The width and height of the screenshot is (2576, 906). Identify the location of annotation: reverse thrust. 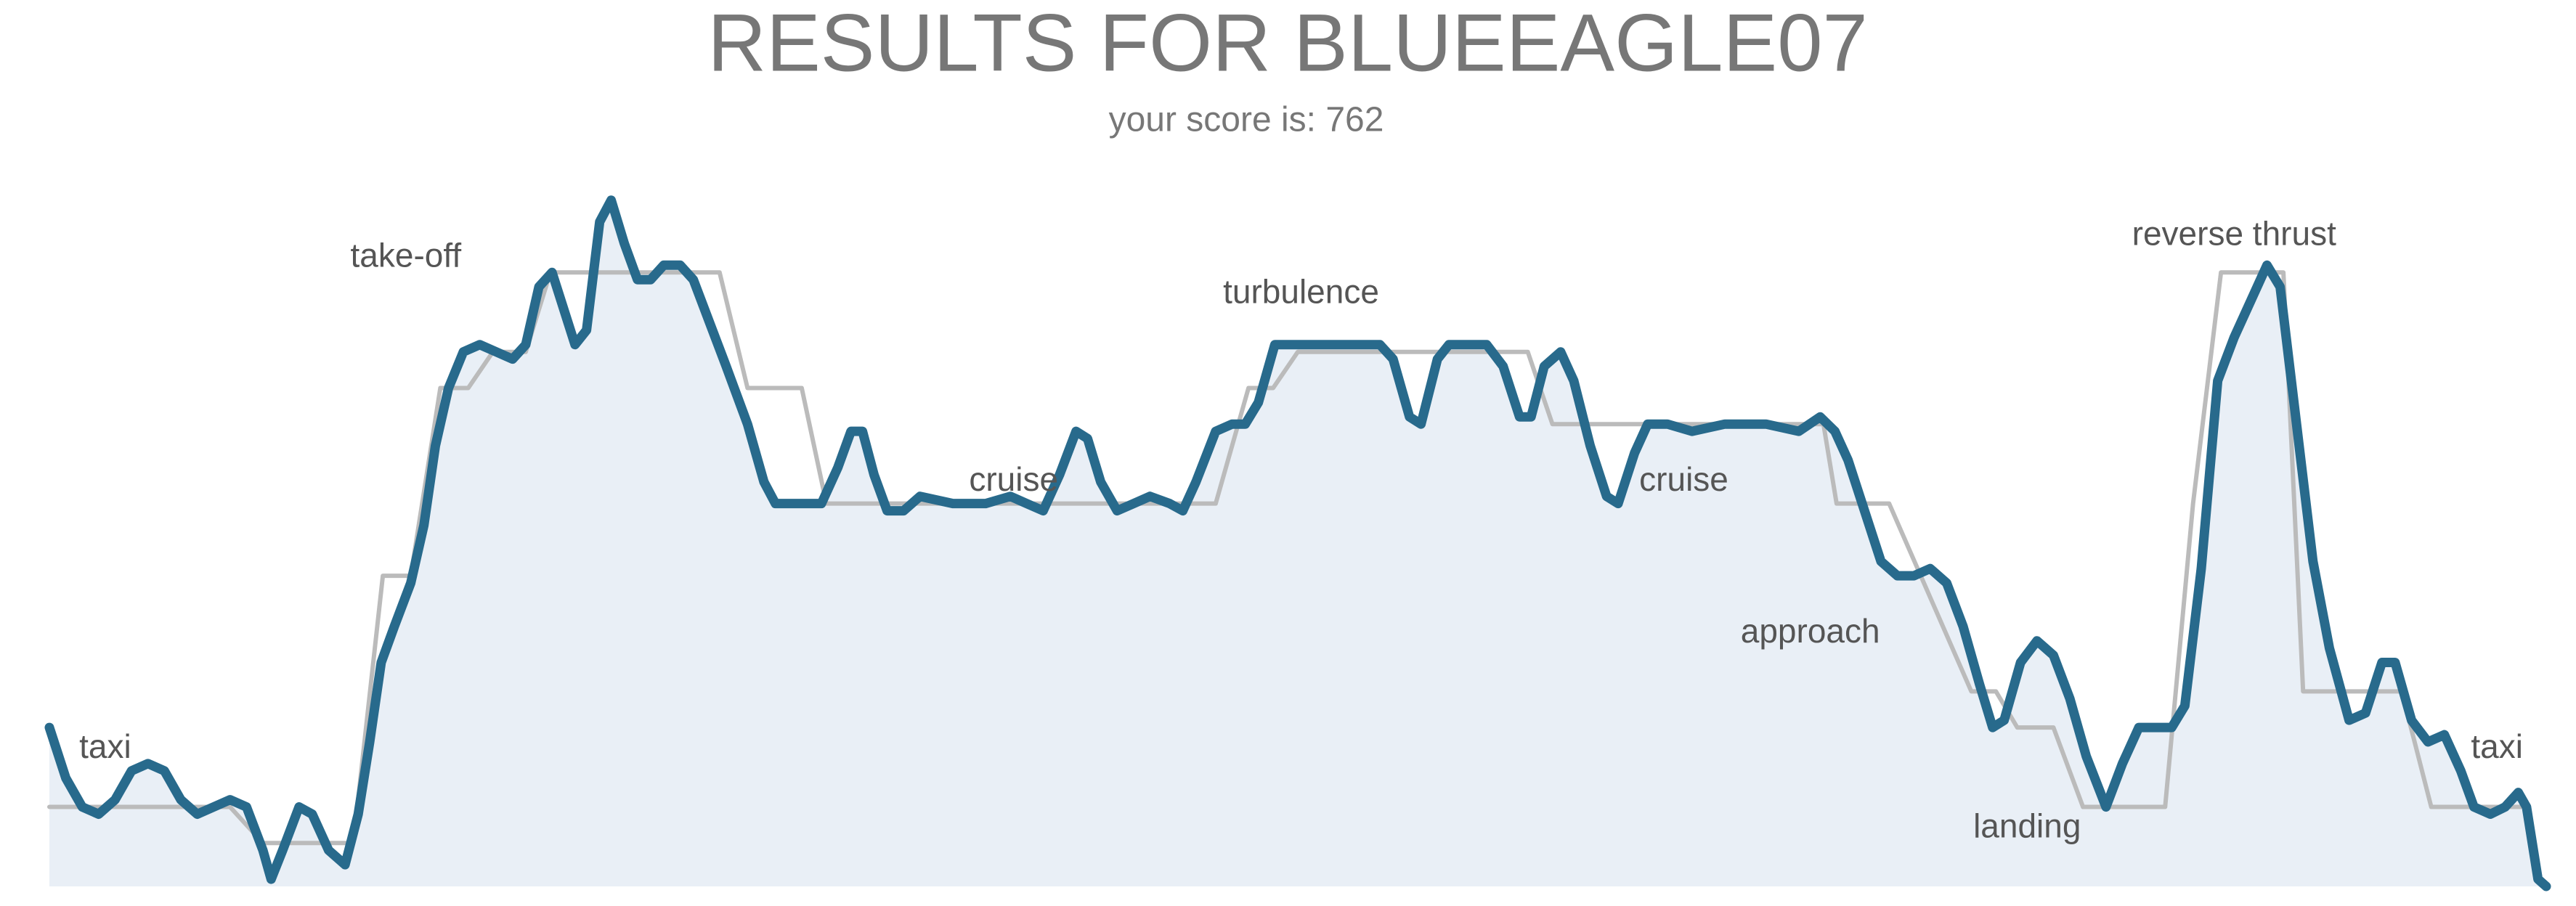
(2234, 234).